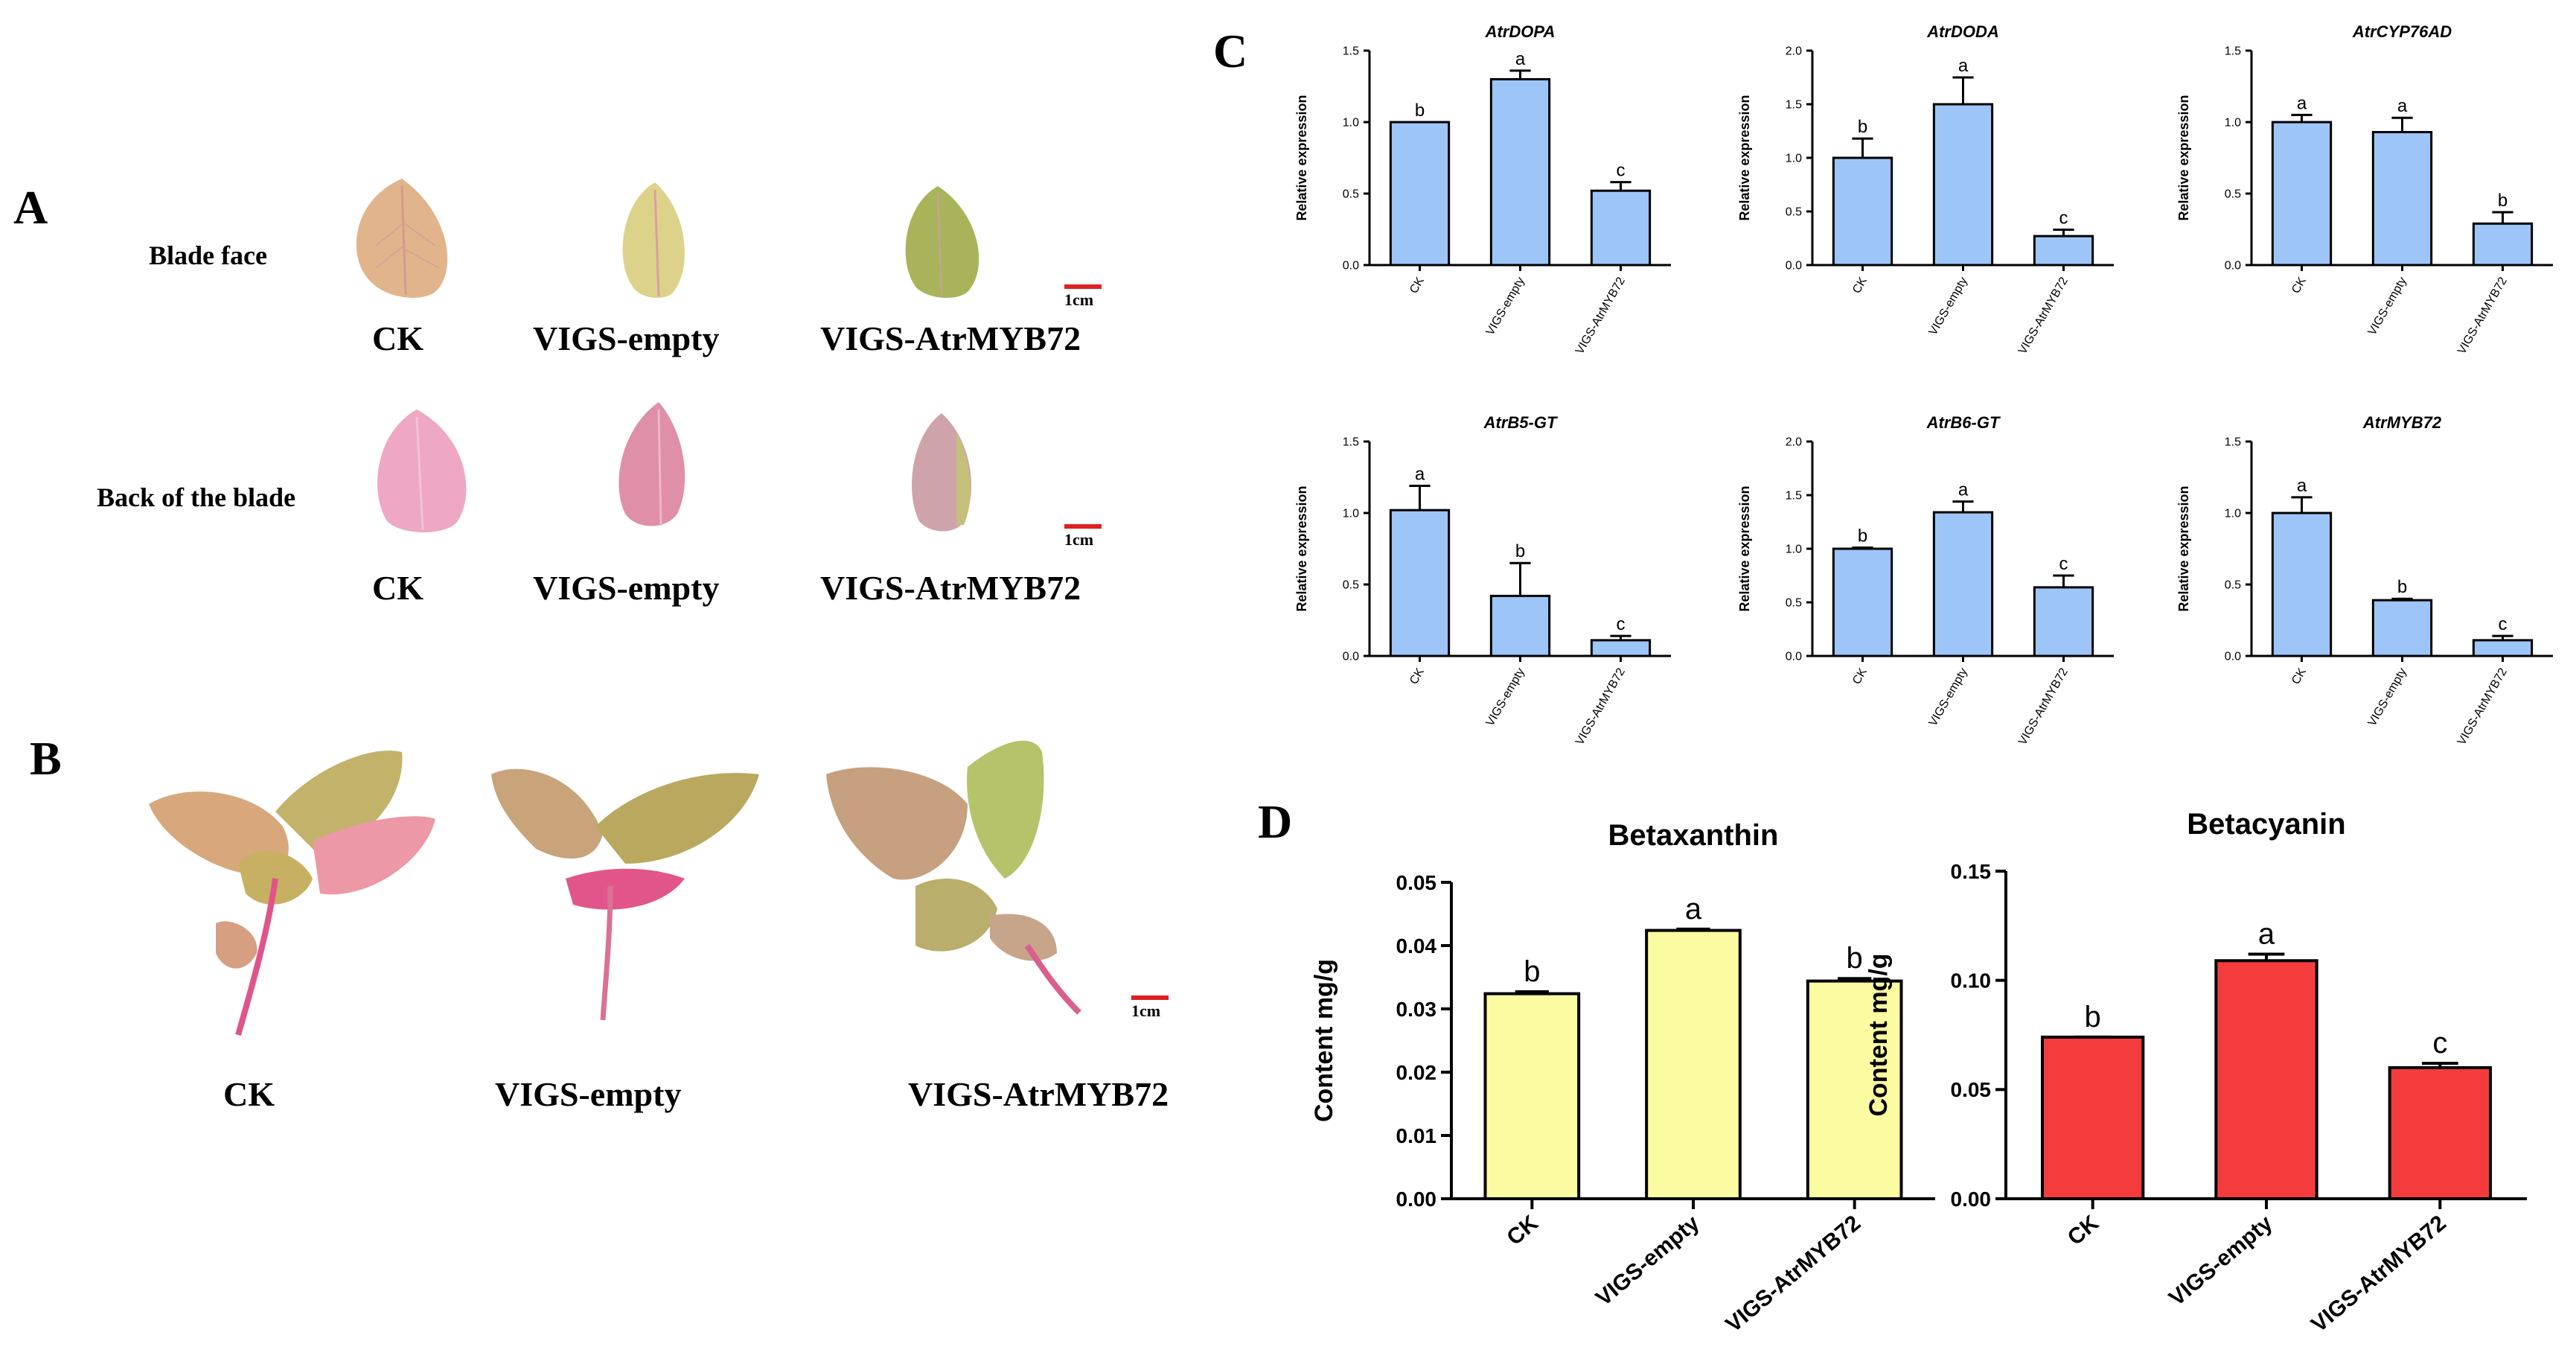  I want to click on chart-title: AtrB5-GT, so click(1521, 422).